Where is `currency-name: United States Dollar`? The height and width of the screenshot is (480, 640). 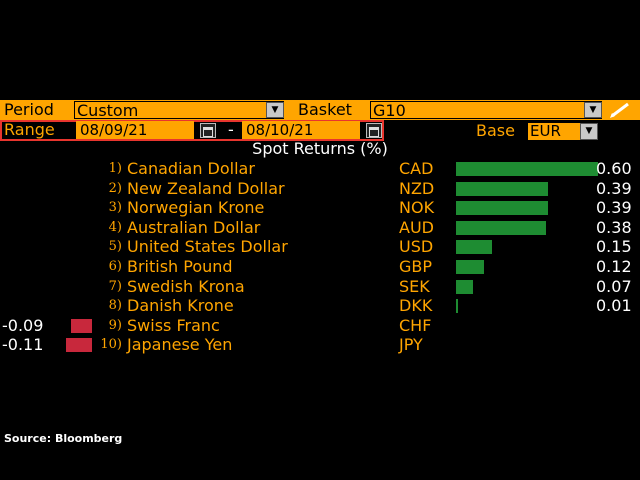
currency-name: United States Dollar is located at coordinates (207, 247).